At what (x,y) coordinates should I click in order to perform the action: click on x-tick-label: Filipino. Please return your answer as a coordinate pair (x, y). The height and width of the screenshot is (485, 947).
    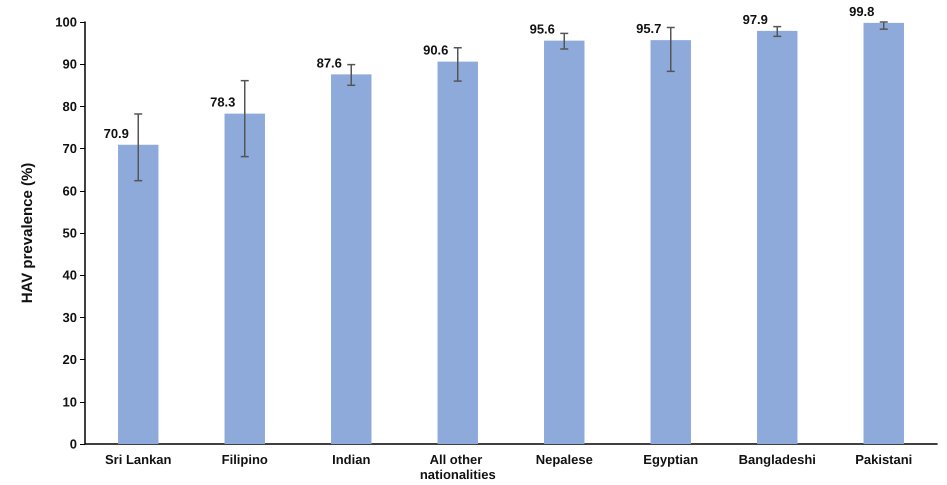
    Looking at the image, I should click on (245, 459).